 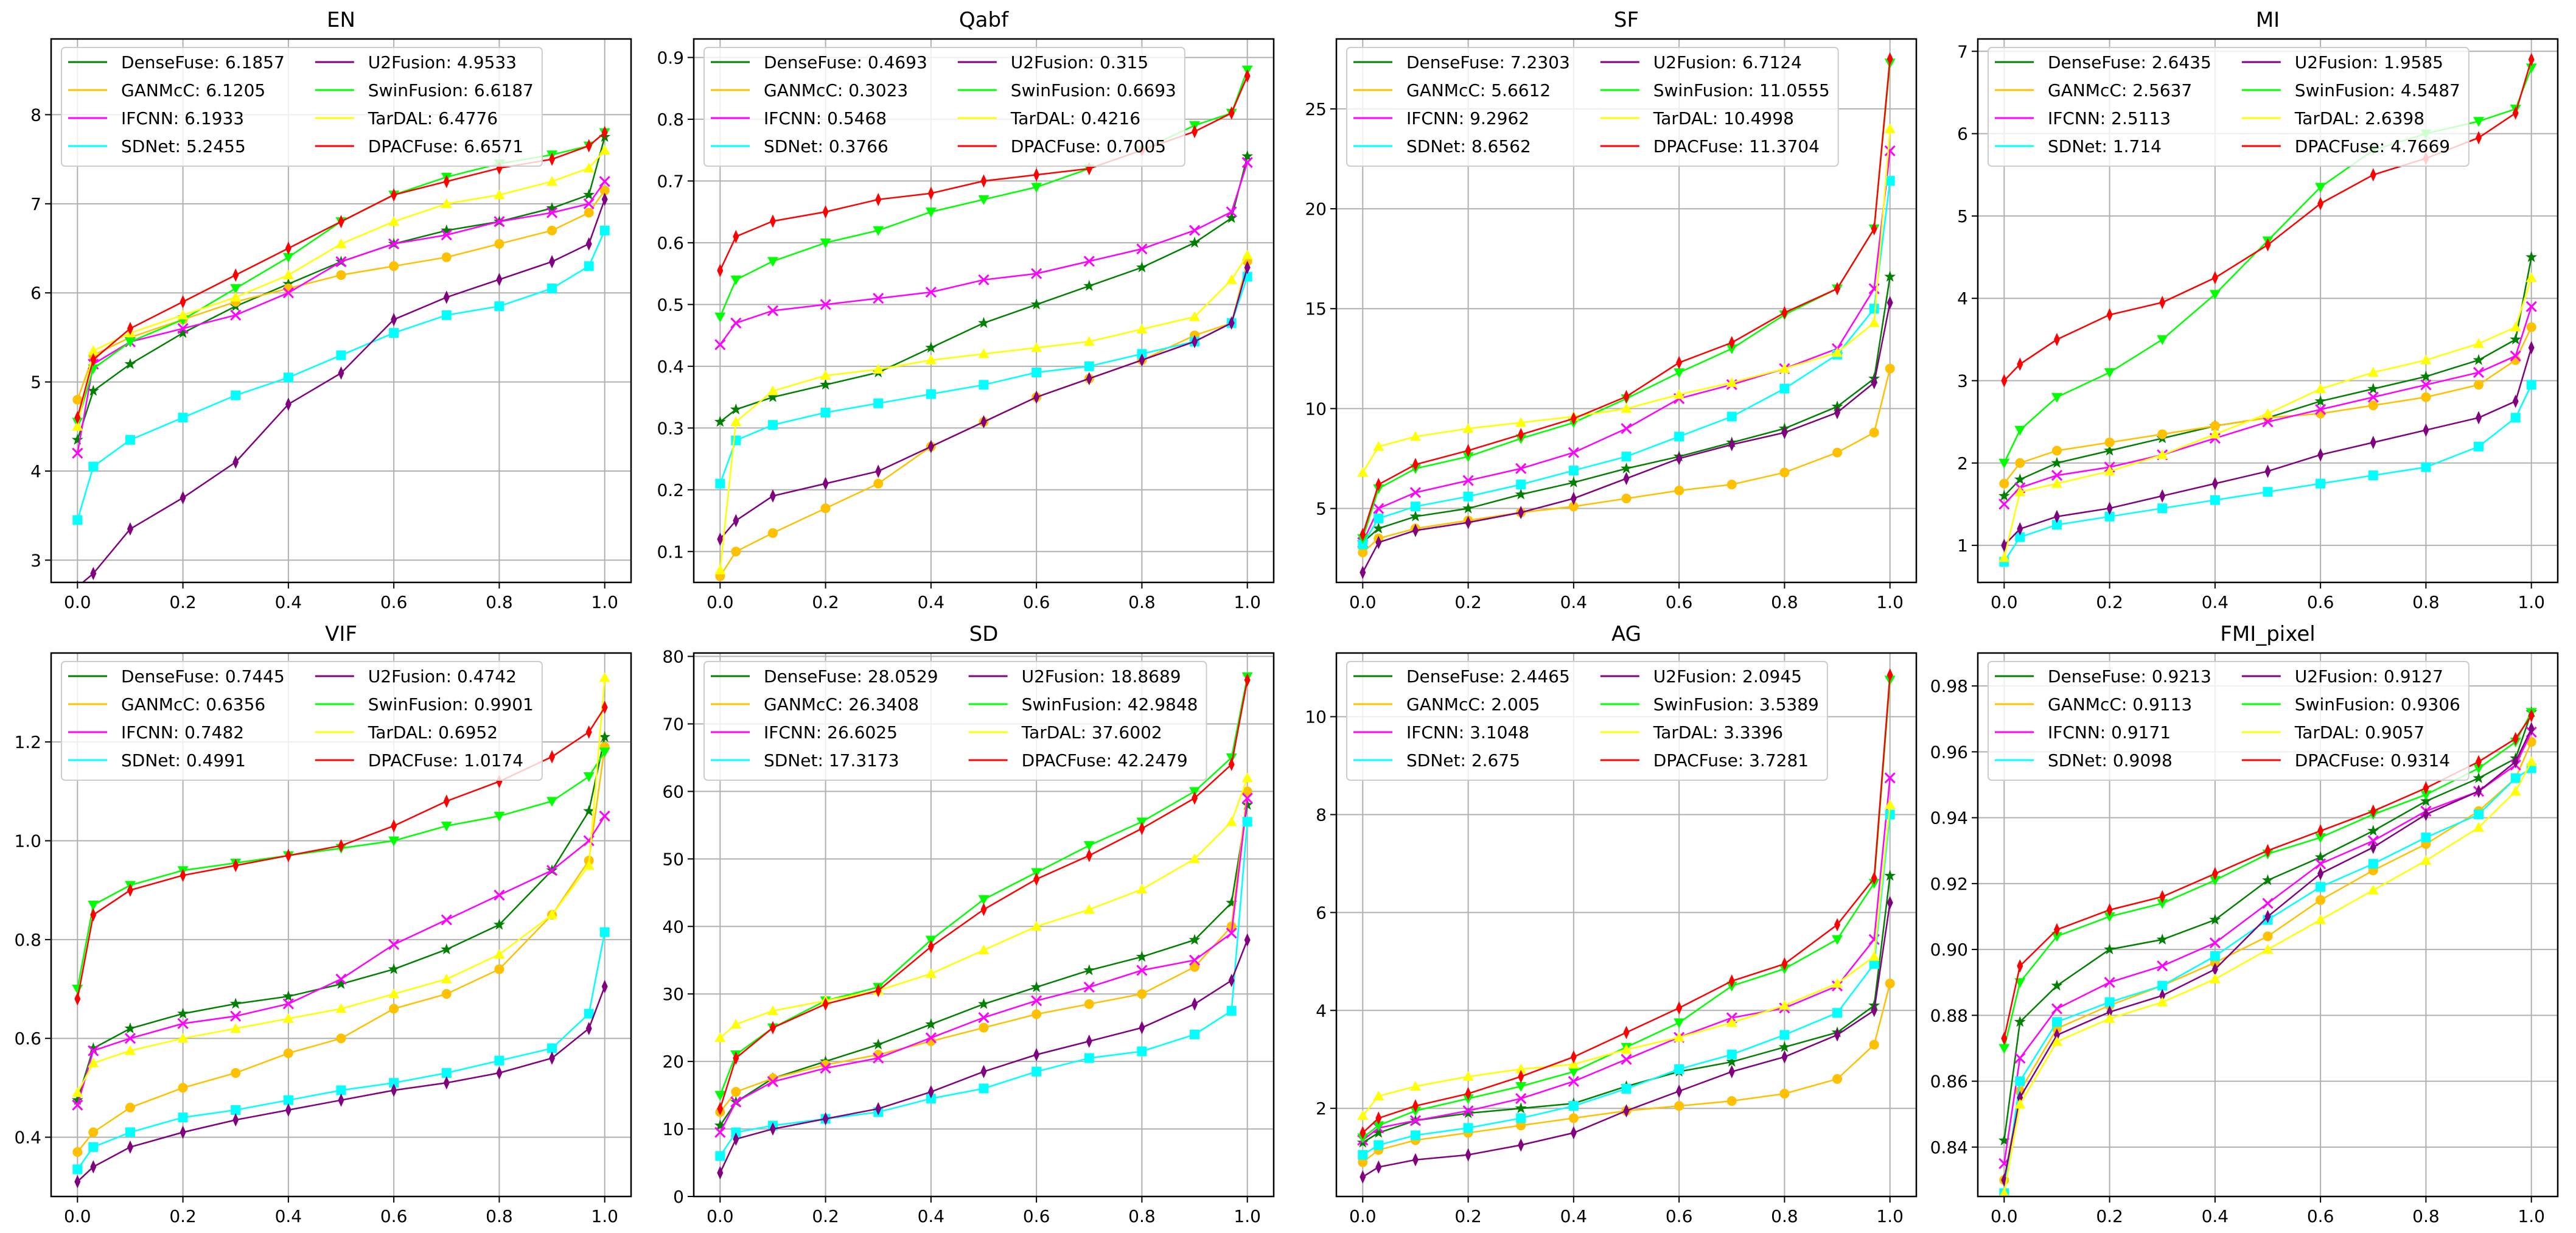 I want to click on y-tick-label: 0, so click(x=678, y=1197).